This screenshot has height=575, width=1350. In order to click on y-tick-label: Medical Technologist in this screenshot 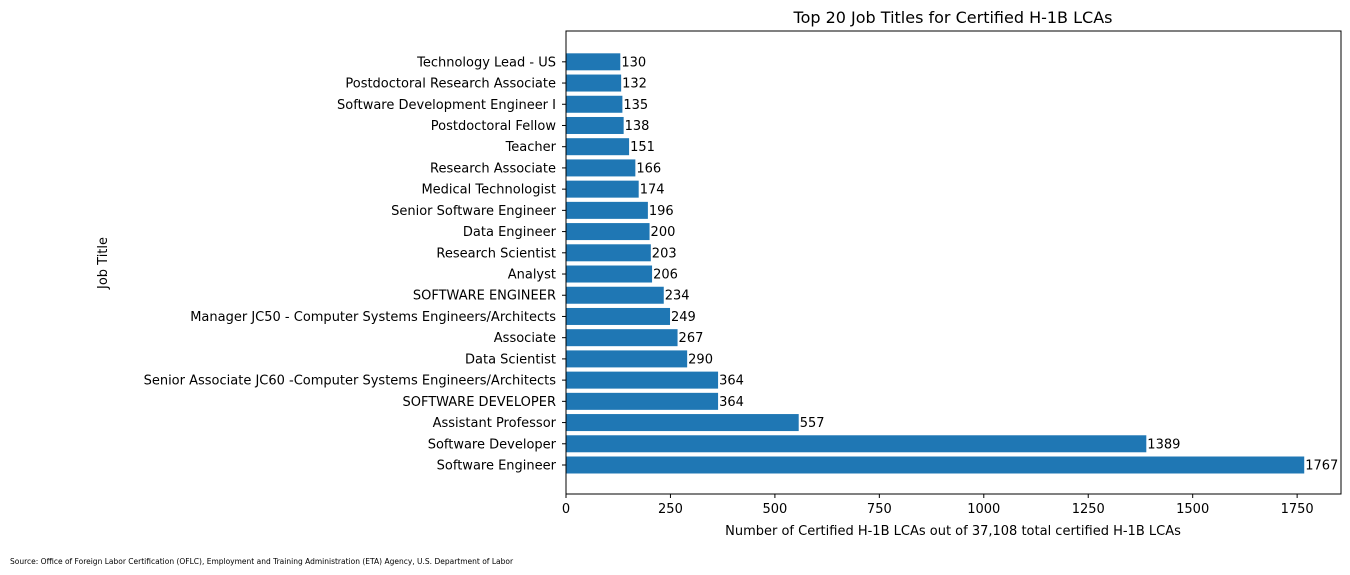, I will do `click(488, 190)`.